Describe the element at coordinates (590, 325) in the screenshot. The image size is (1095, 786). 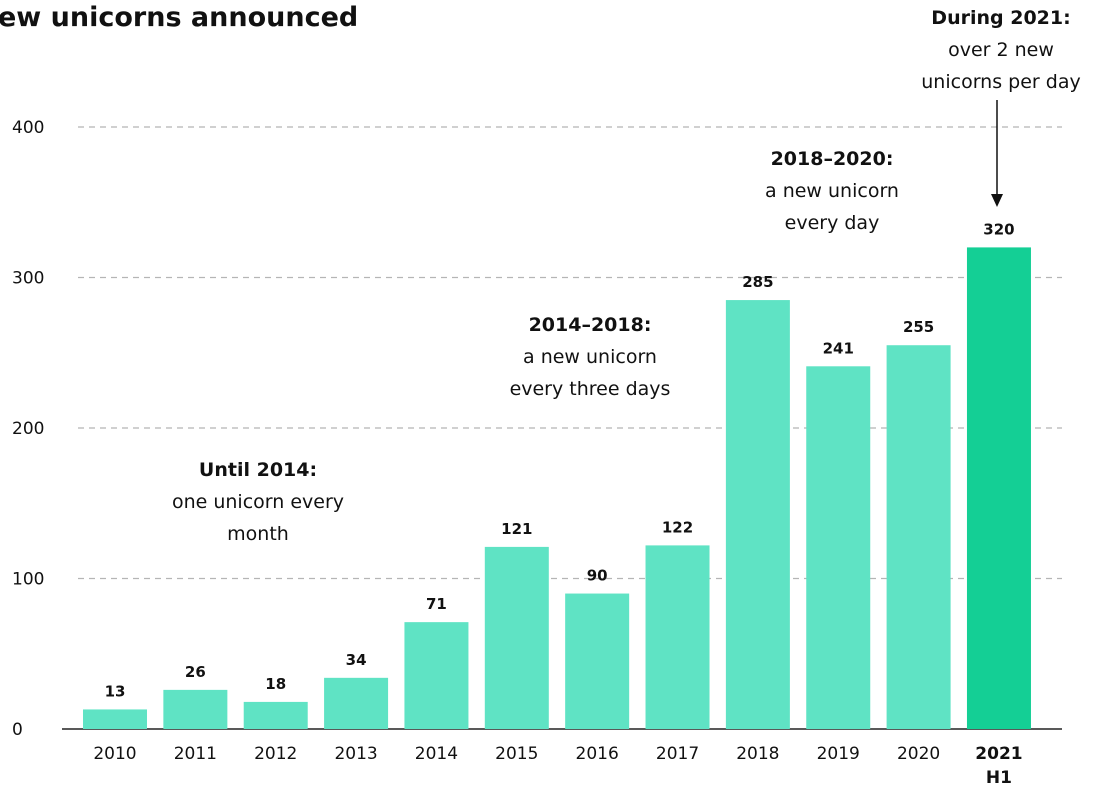
I see `annotation-2014-2018-heading: 2014–2018:` at that location.